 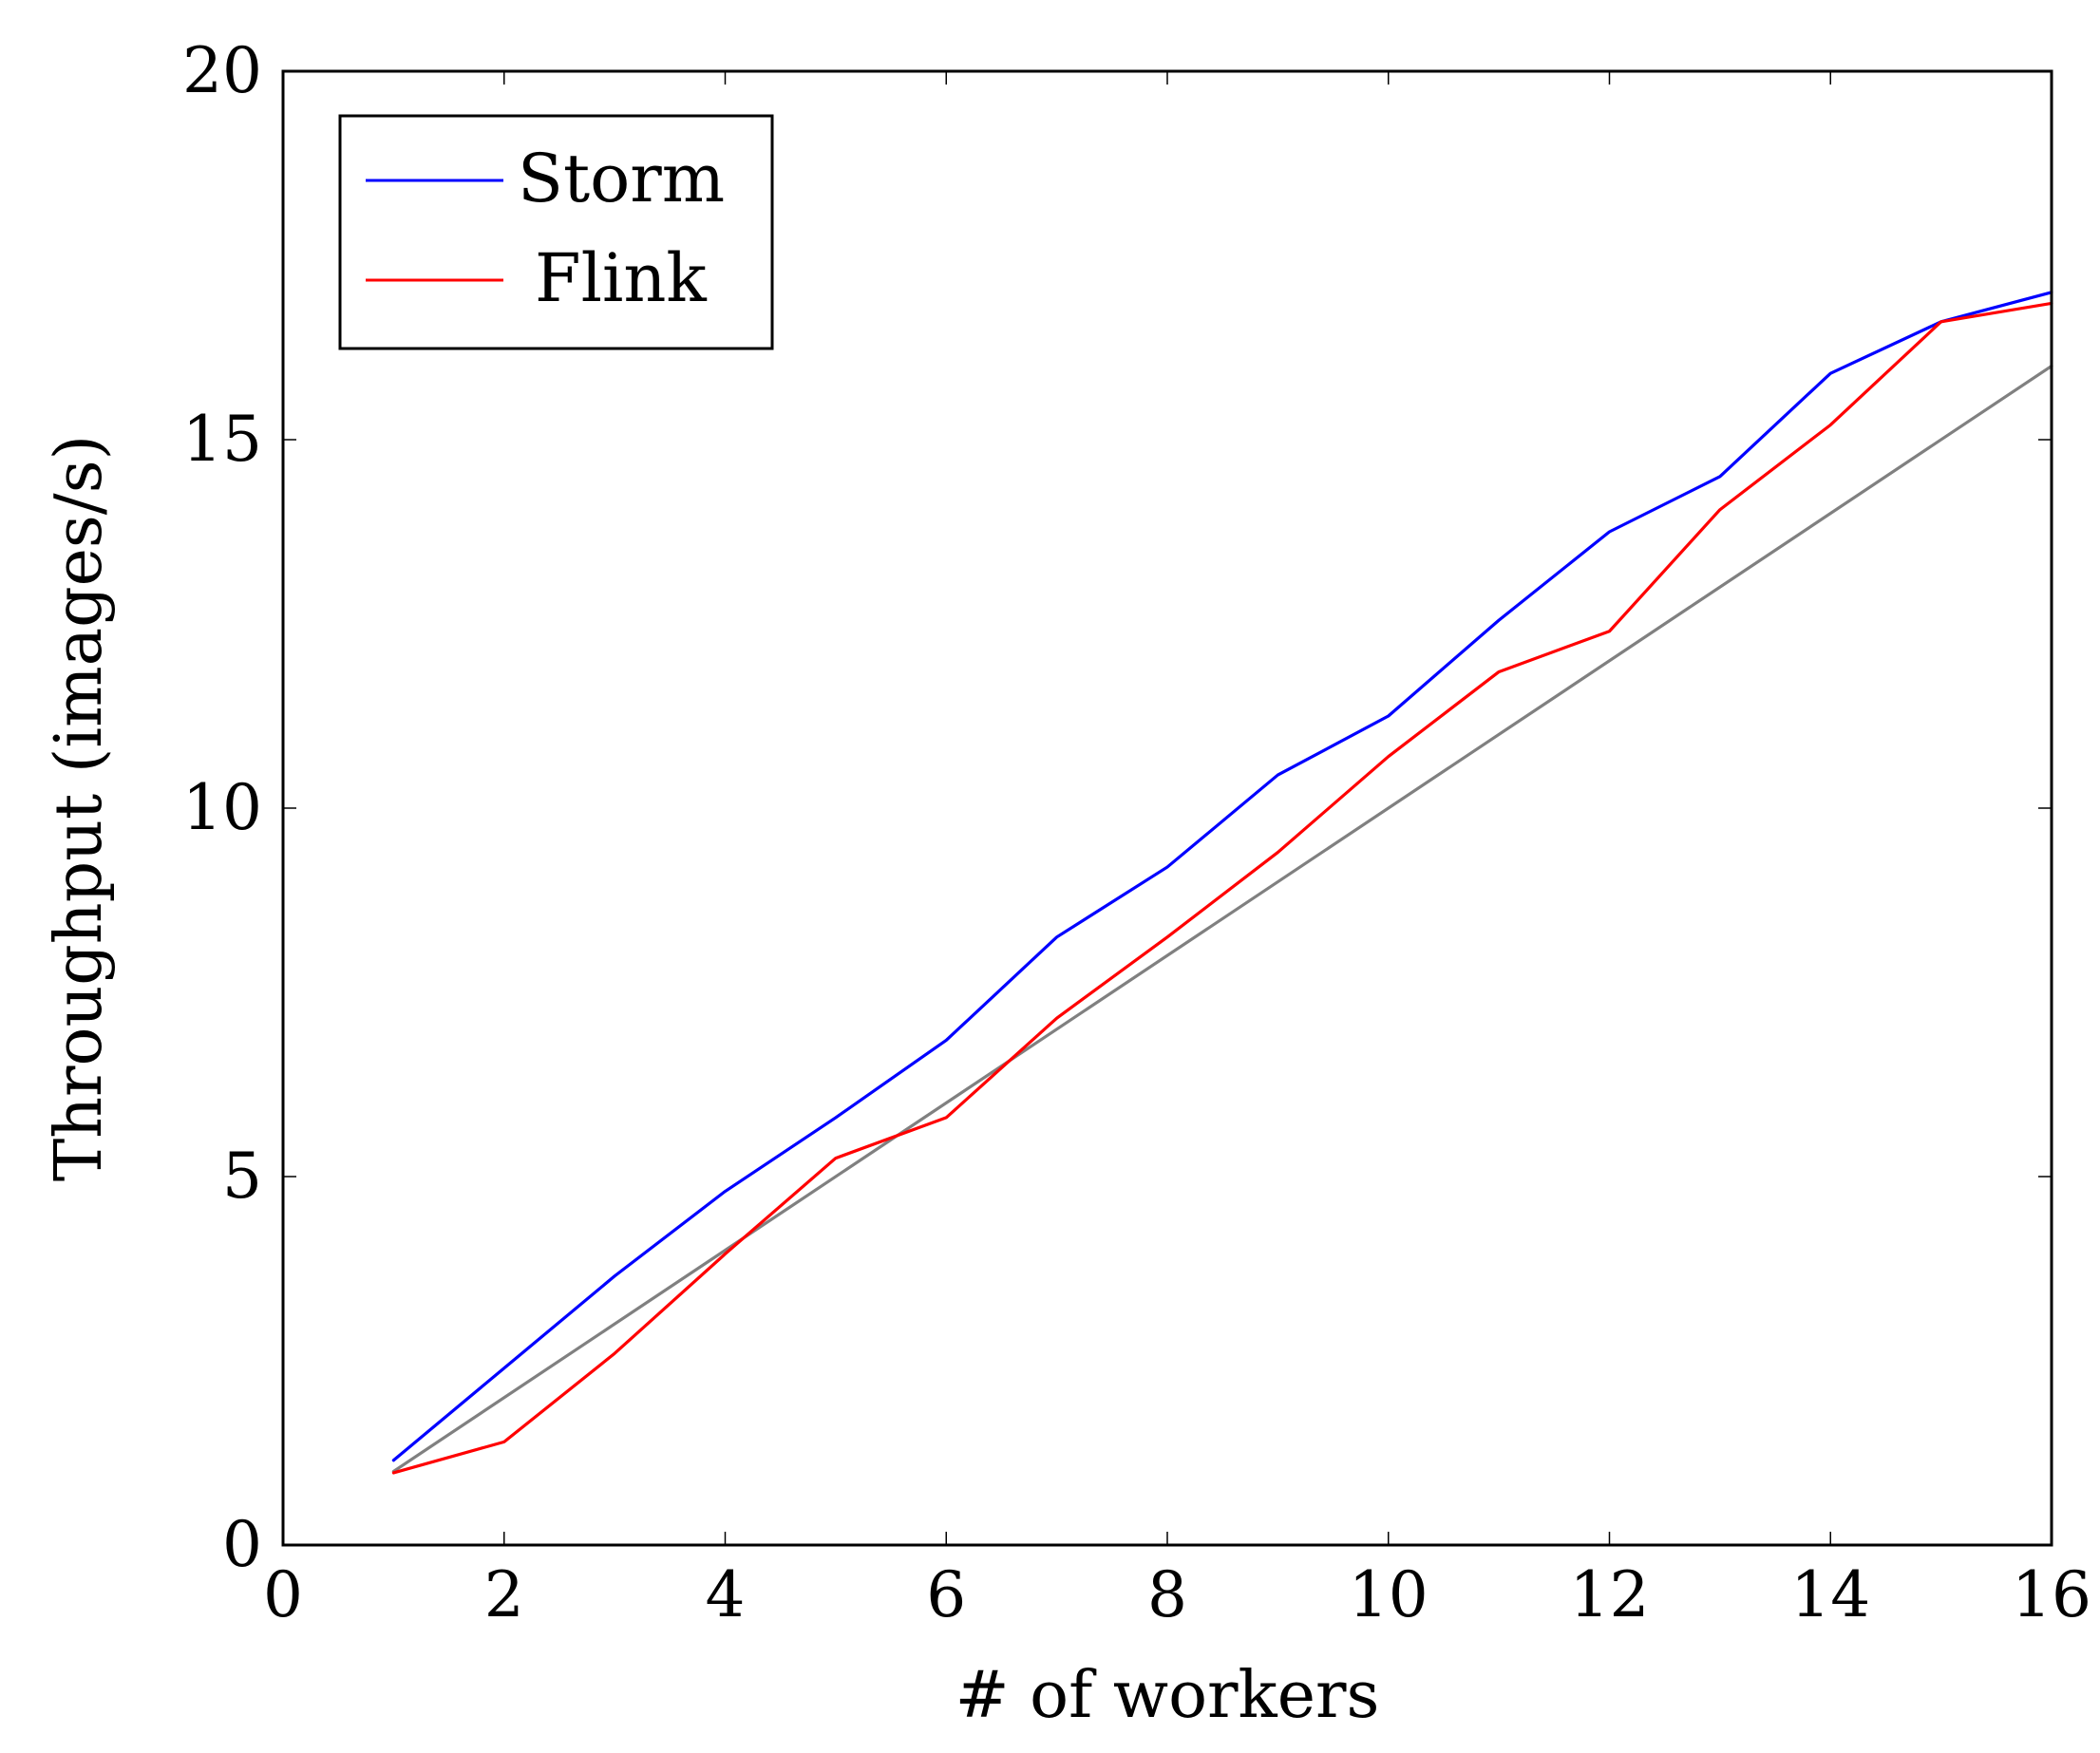 What do you see at coordinates (1389, 1594) in the screenshot?
I see `x-tick-label: 10` at bounding box center [1389, 1594].